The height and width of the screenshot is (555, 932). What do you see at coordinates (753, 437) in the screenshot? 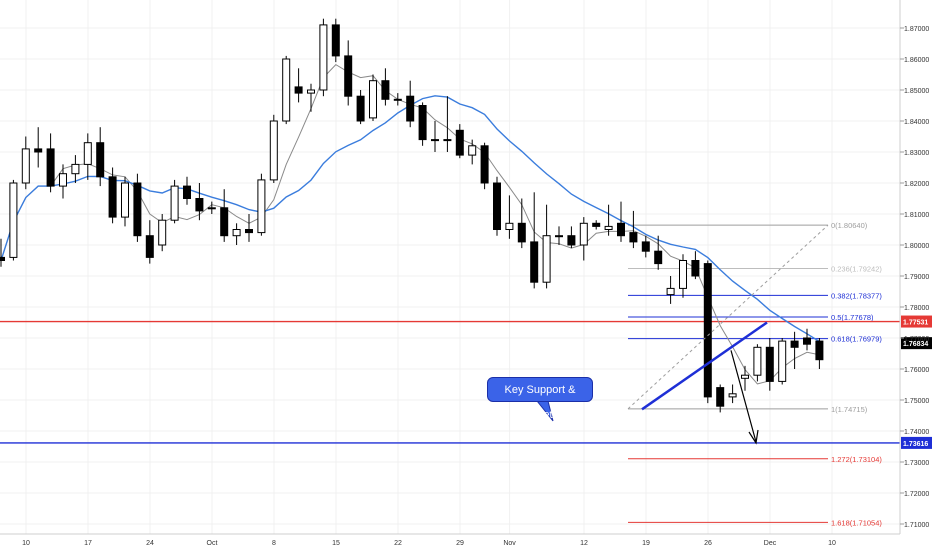
I see `projection-arrow-head` at bounding box center [753, 437].